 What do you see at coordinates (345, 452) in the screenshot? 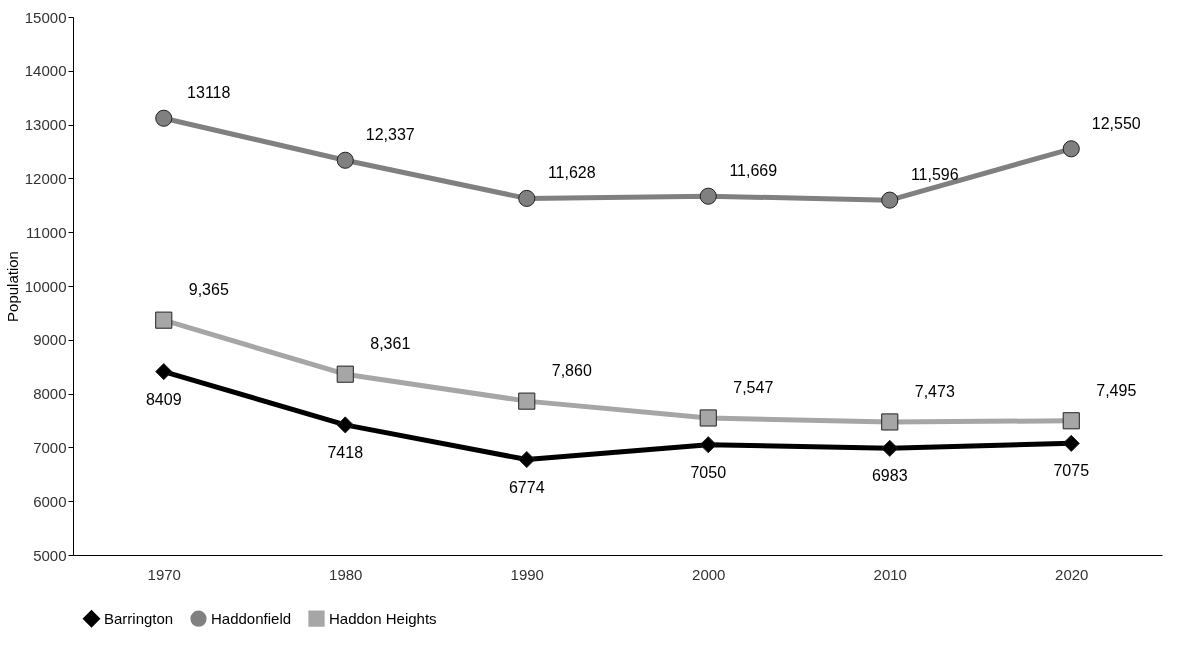
I see `data-label: 7418` at bounding box center [345, 452].